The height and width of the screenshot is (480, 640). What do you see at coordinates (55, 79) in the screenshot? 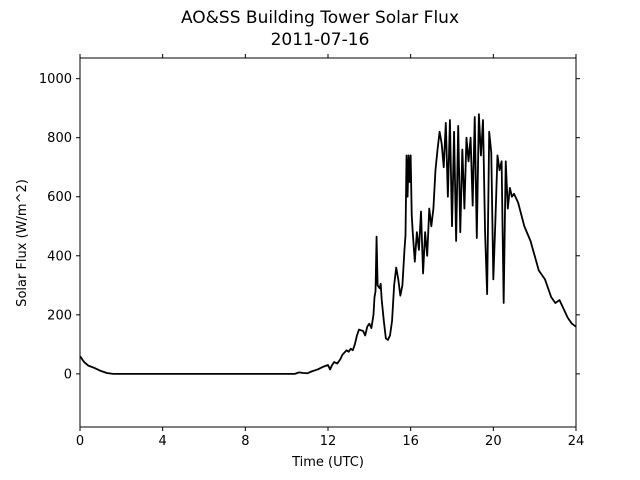
I see `y-tick-label: 1000` at bounding box center [55, 79].